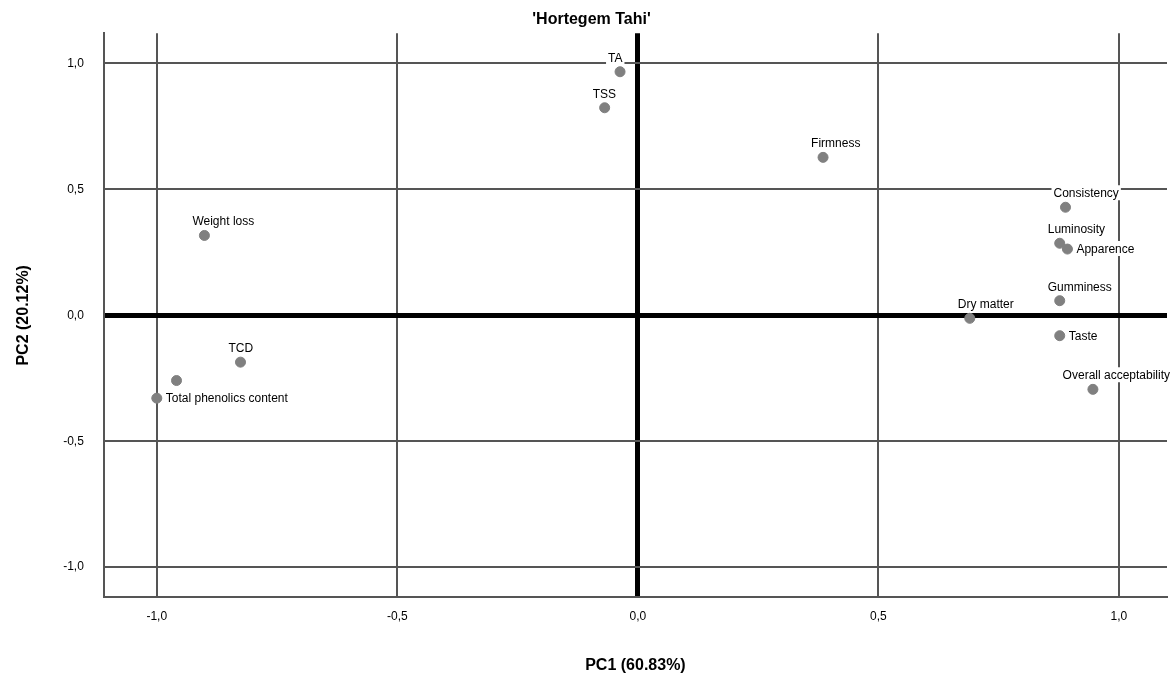  Describe the element at coordinates (76, 314) in the screenshot. I see `y-tick-label: 0,0` at that location.